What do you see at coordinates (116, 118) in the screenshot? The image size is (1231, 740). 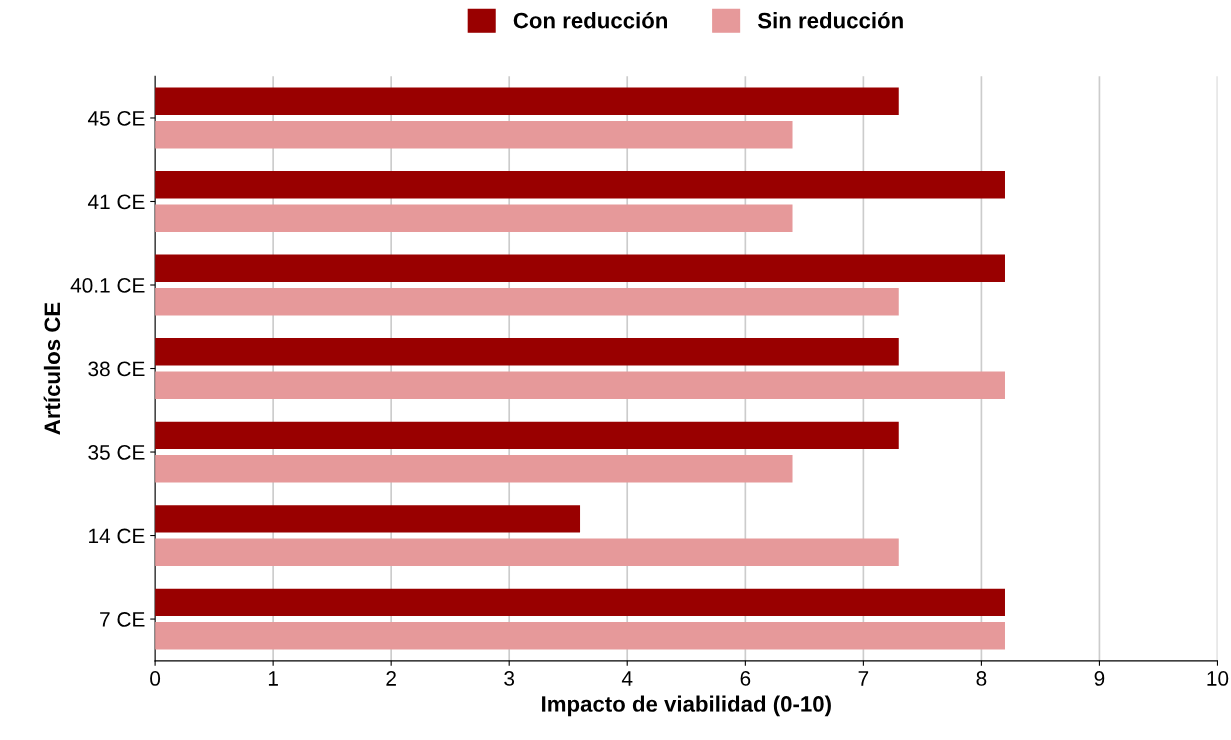 I see `y-tick-label: 45 CE` at bounding box center [116, 118].